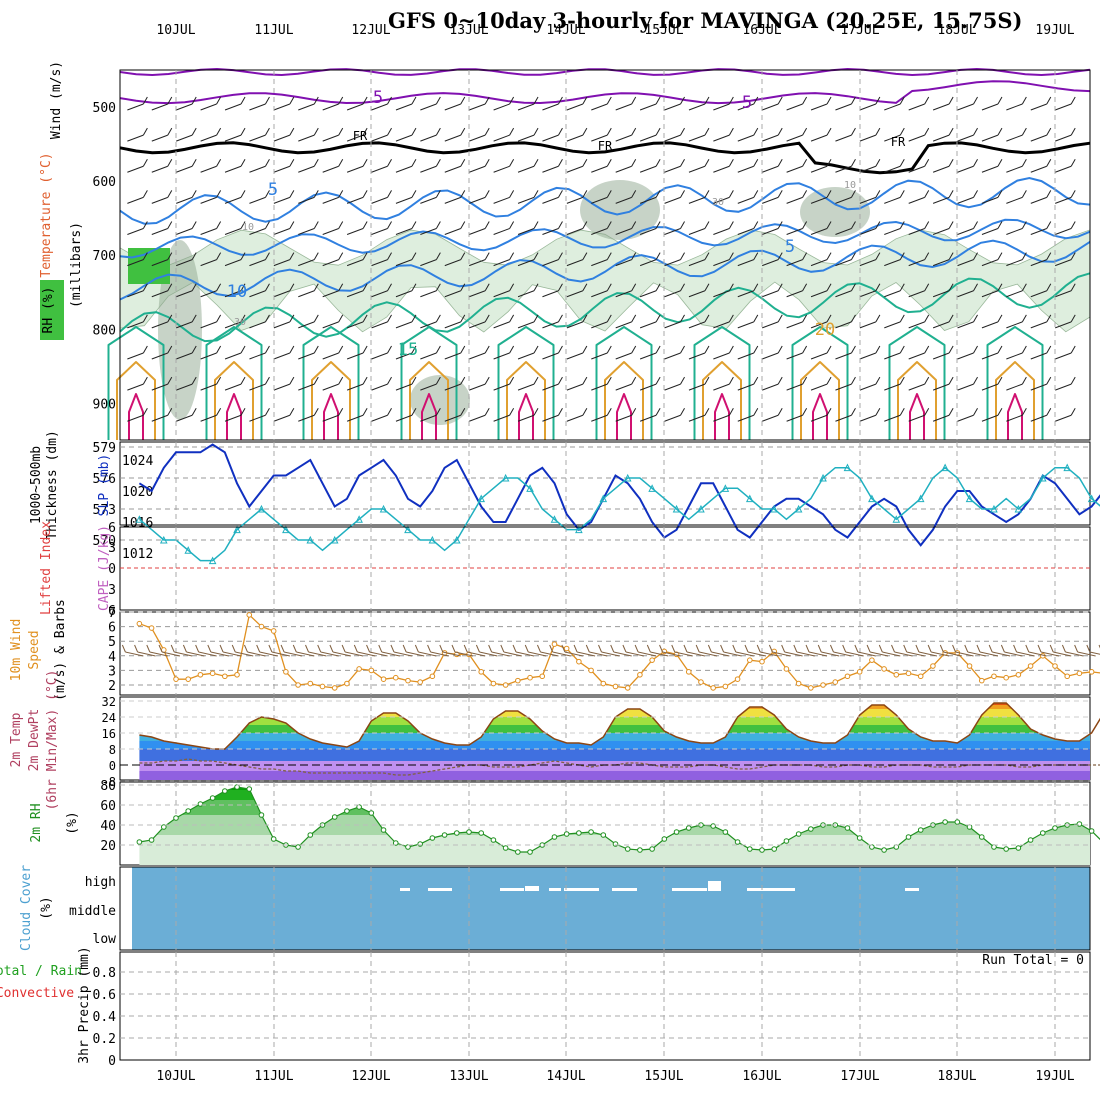  Describe the element at coordinates (1054, 30) in the screenshot. I see `date-label-top: 19JUL` at that location.